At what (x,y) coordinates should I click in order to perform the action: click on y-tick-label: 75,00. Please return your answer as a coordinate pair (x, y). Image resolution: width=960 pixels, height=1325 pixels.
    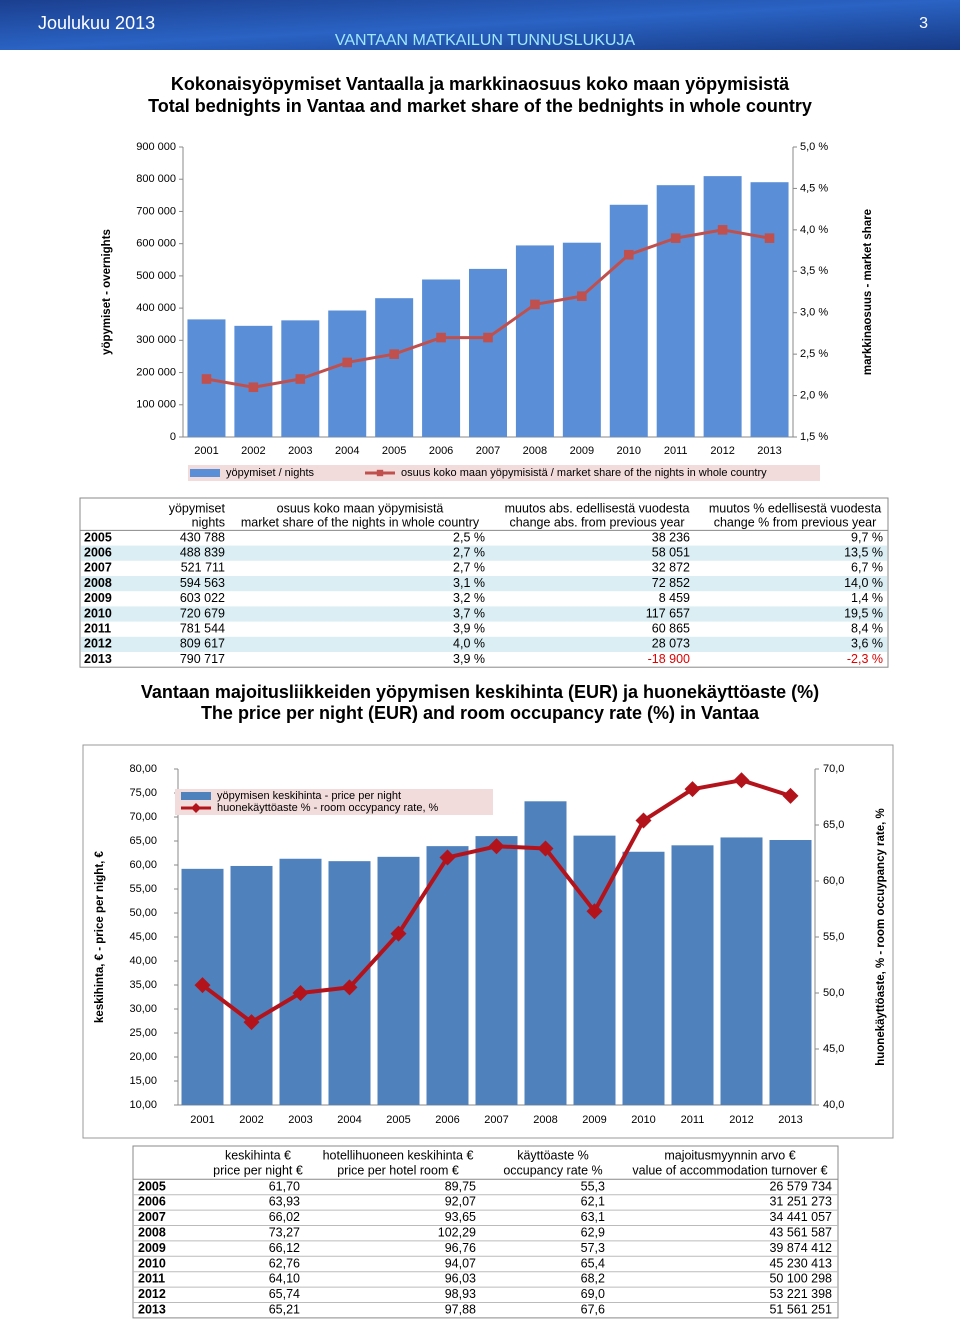
    Looking at the image, I should click on (143, 793).